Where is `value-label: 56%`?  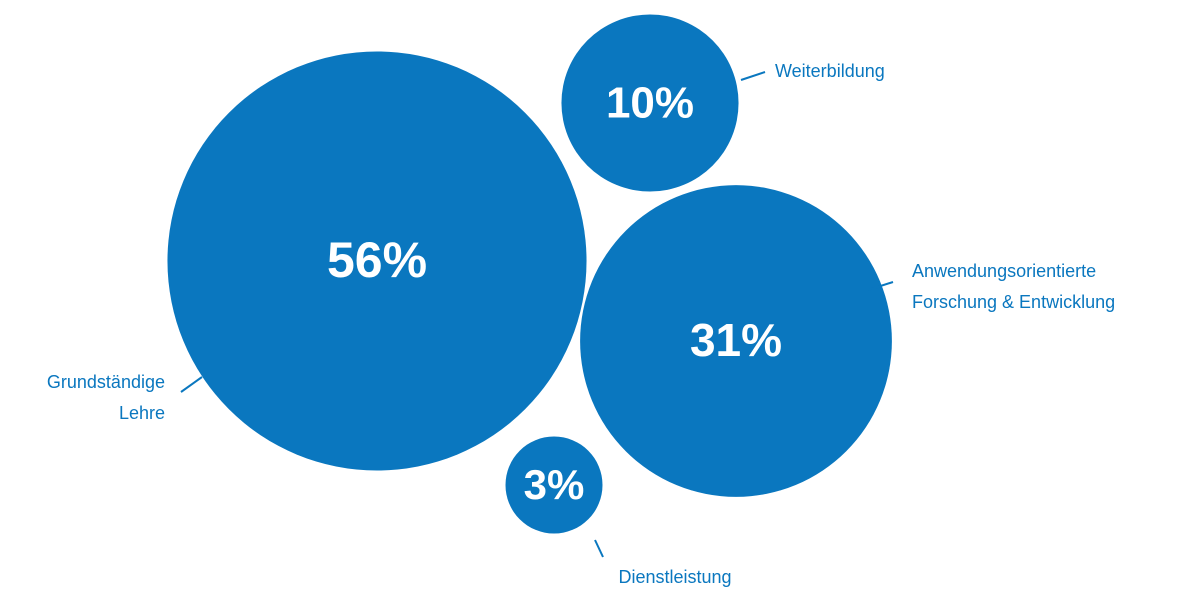 value-label: 56% is located at coordinates (377, 260).